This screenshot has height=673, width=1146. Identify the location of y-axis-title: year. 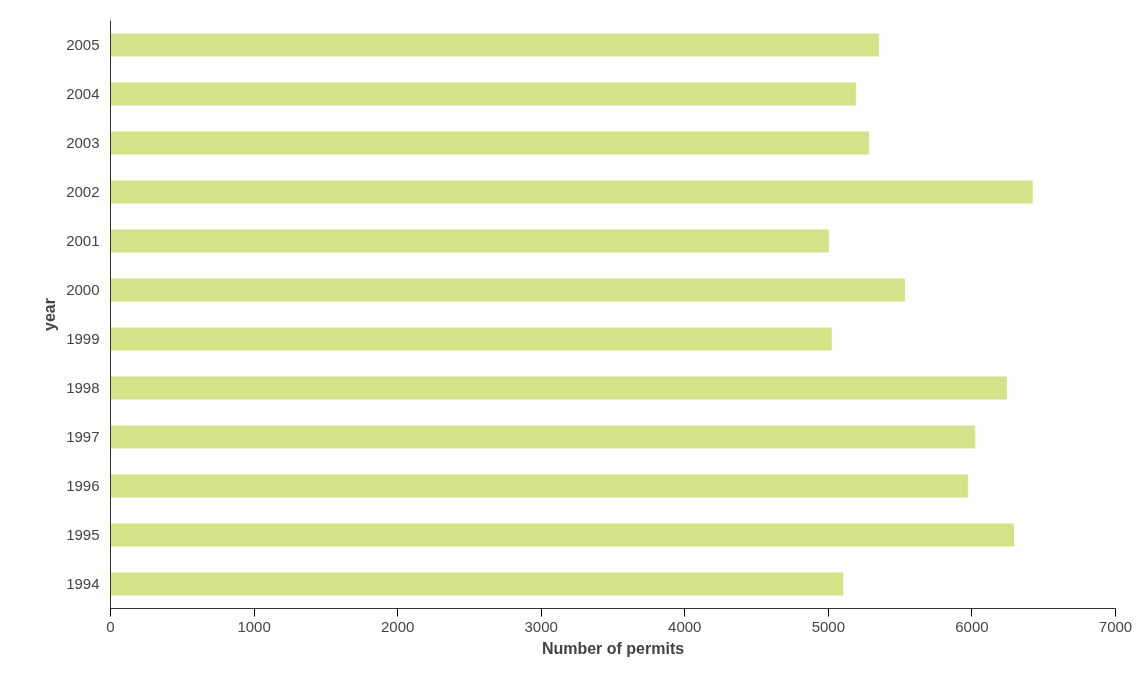
(50, 314).